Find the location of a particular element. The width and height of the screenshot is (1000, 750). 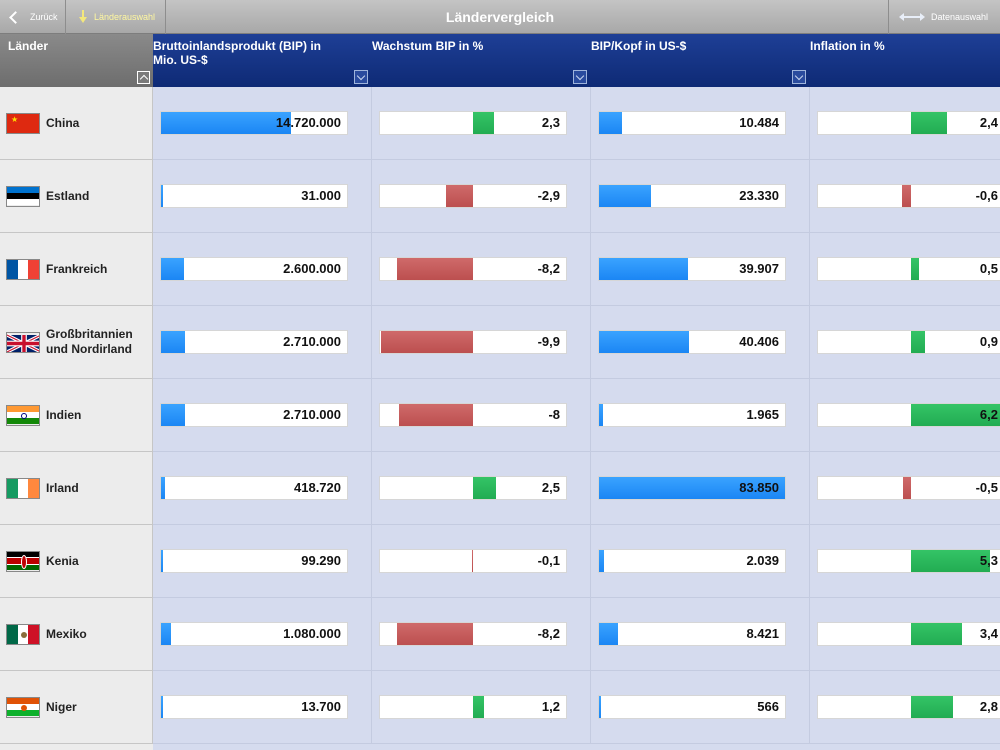

growth-cell: 1,2 is located at coordinates (481, 707).